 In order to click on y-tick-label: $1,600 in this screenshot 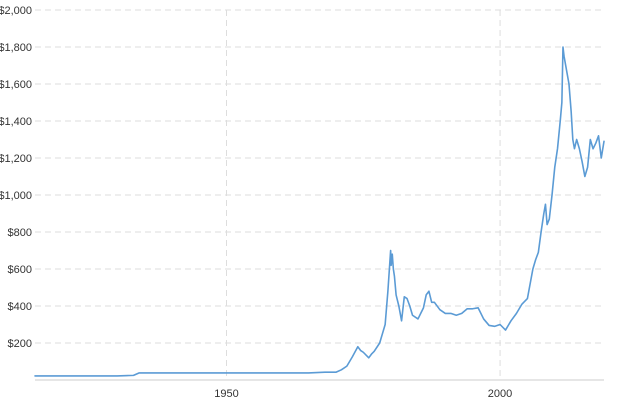, I will do `click(16, 85)`.